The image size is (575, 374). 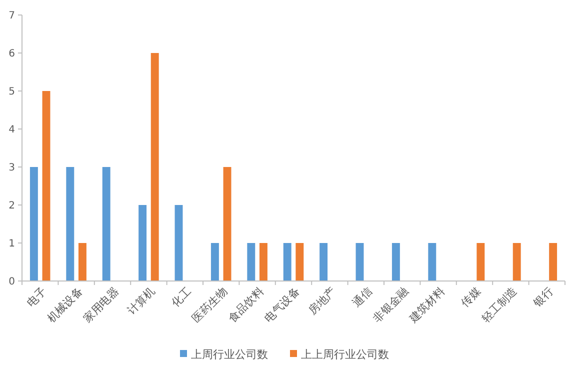 What do you see at coordinates (322, 301) in the screenshot?
I see `x-tick-label: 房地产` at bounding box center [322, 301].